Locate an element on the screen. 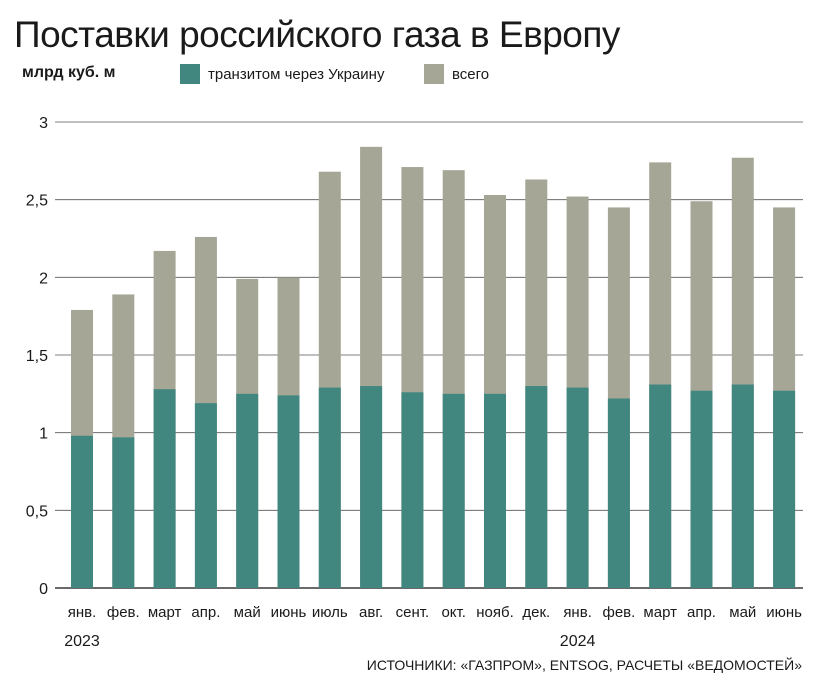 The image size is (830, 691). x-tick-label: авг. is located at coordinates (371, 612).